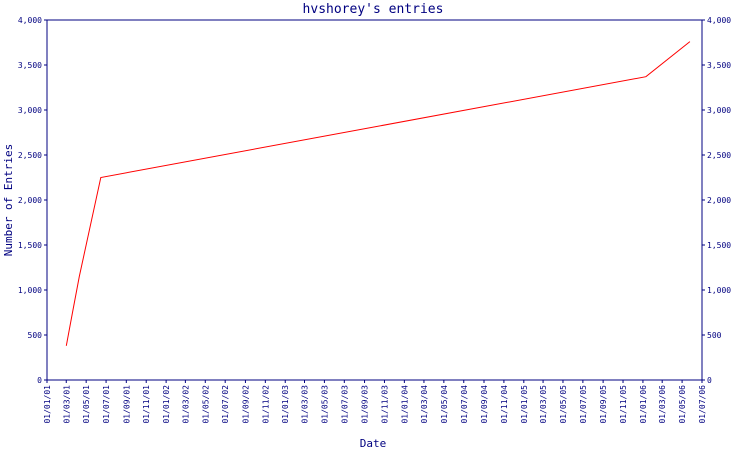 Image resolution: width=750 pixels, height=450 pixels. I want to click on x-tick-label: 01/01/02, so click(166, 404).